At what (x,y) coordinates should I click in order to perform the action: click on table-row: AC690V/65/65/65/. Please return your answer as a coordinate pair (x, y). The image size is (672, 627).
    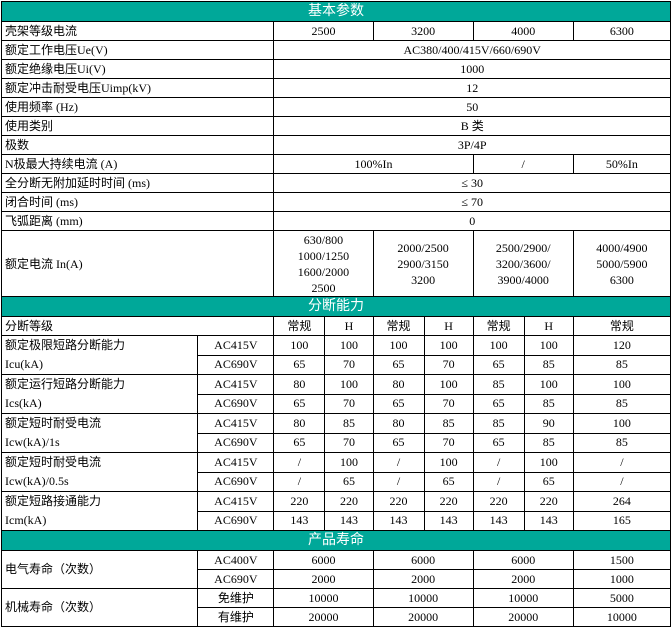
    Looking at the image, I should click on (337, 481).